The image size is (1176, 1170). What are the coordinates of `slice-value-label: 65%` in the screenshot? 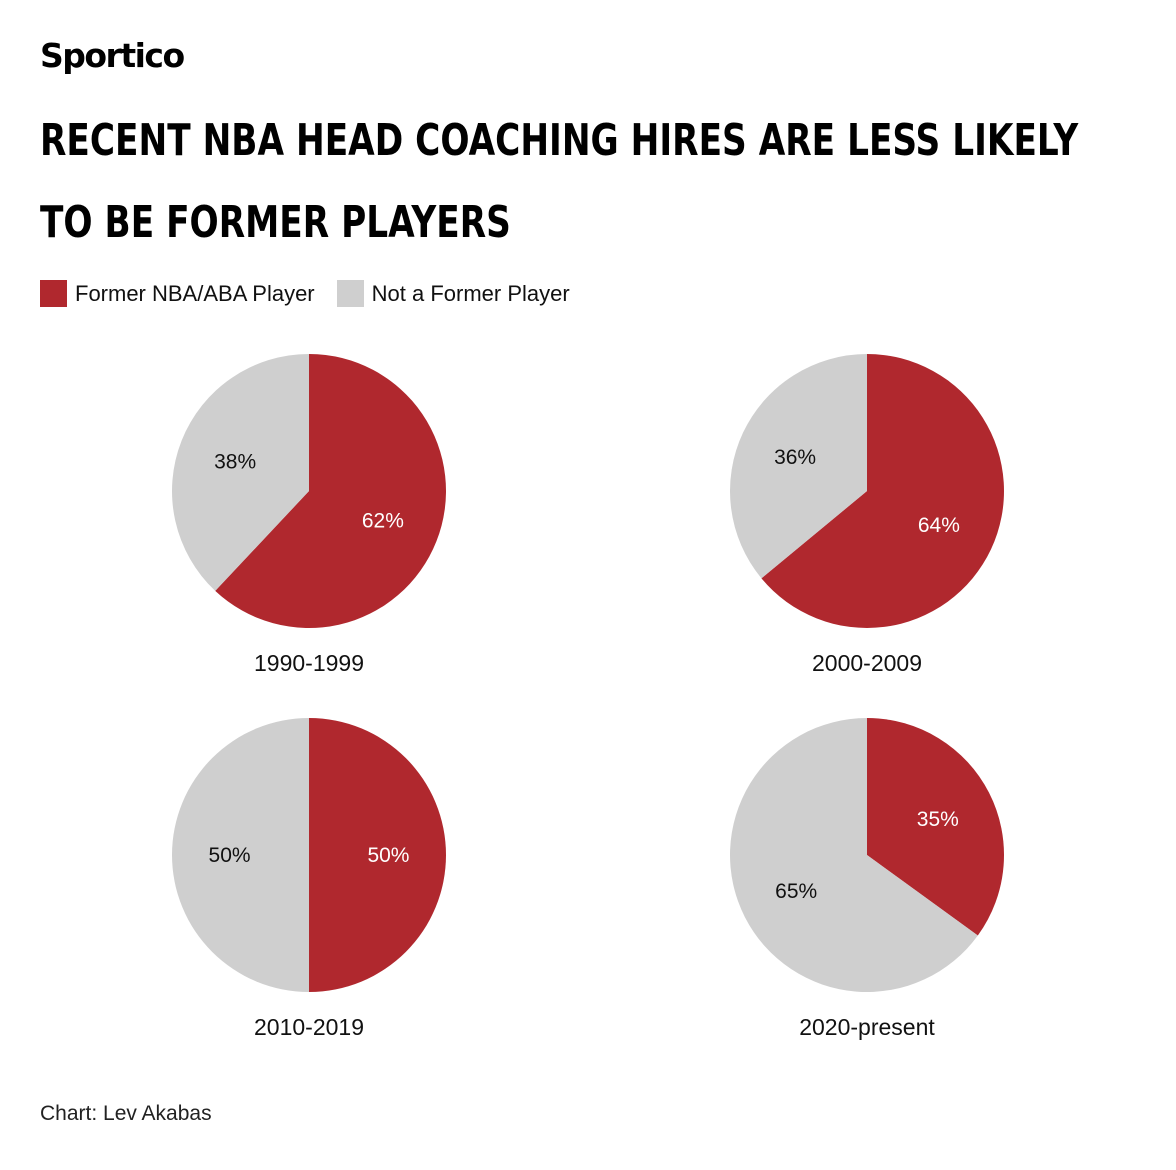 It's located at (796, 891).